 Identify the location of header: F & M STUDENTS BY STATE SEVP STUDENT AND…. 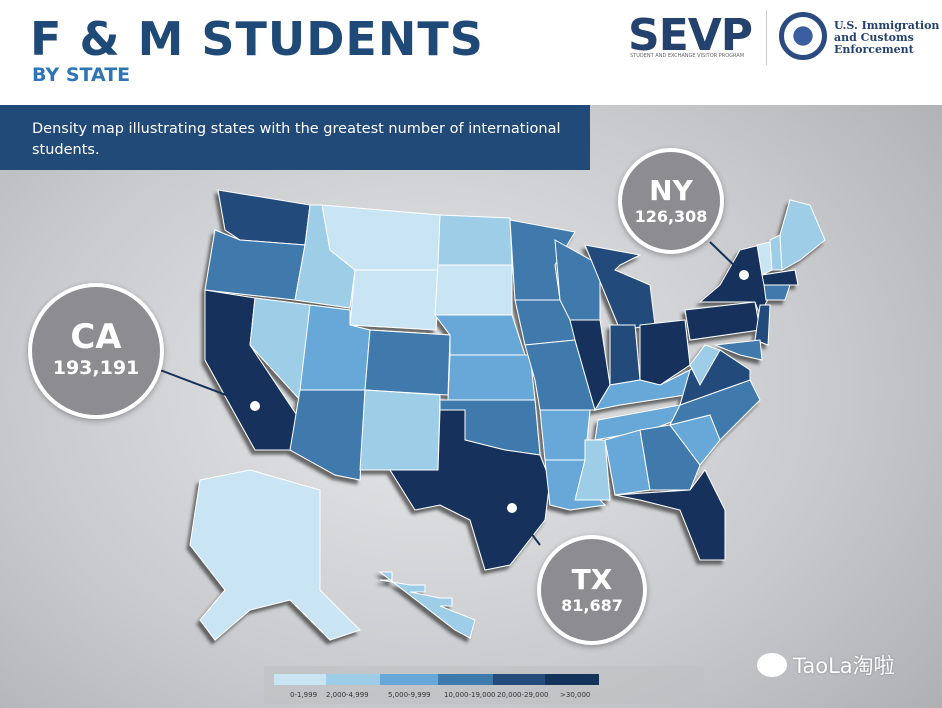
(471, 52).